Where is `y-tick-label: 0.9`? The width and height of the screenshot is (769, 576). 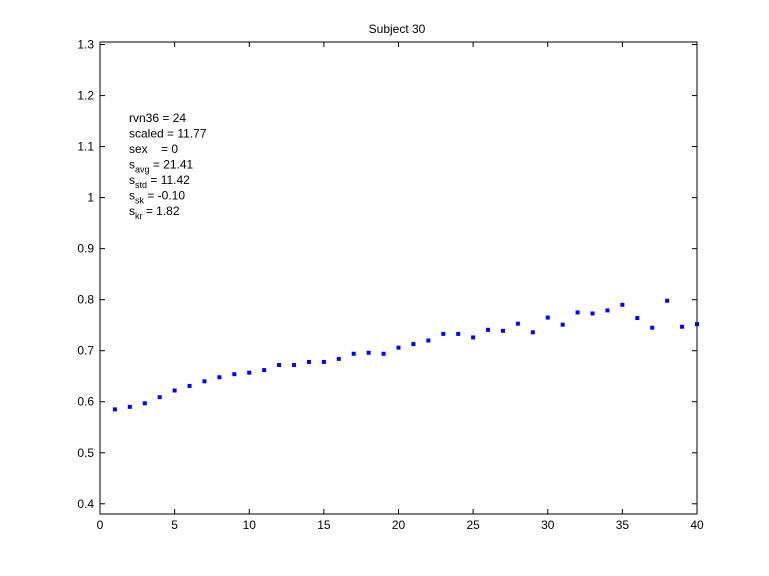 y-tick-label: 0.9 is located at coordinates (85, 249).